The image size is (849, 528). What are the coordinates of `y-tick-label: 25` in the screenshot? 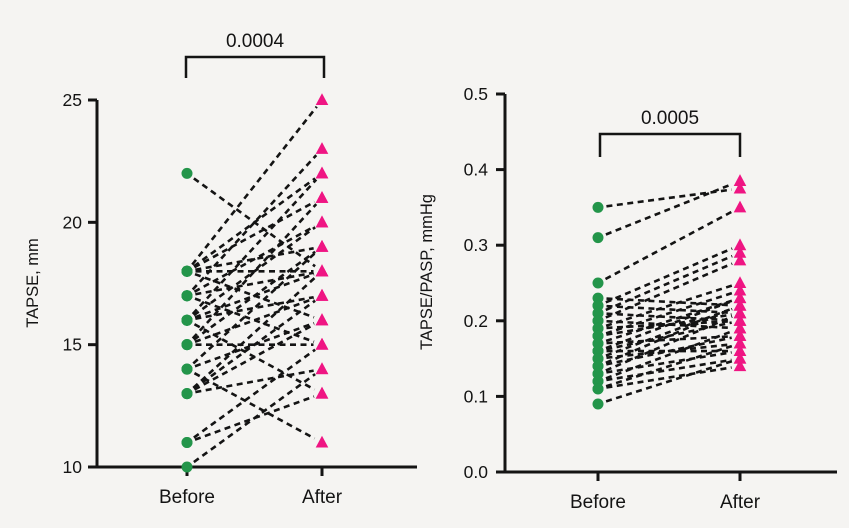 It's located at (72, 100).